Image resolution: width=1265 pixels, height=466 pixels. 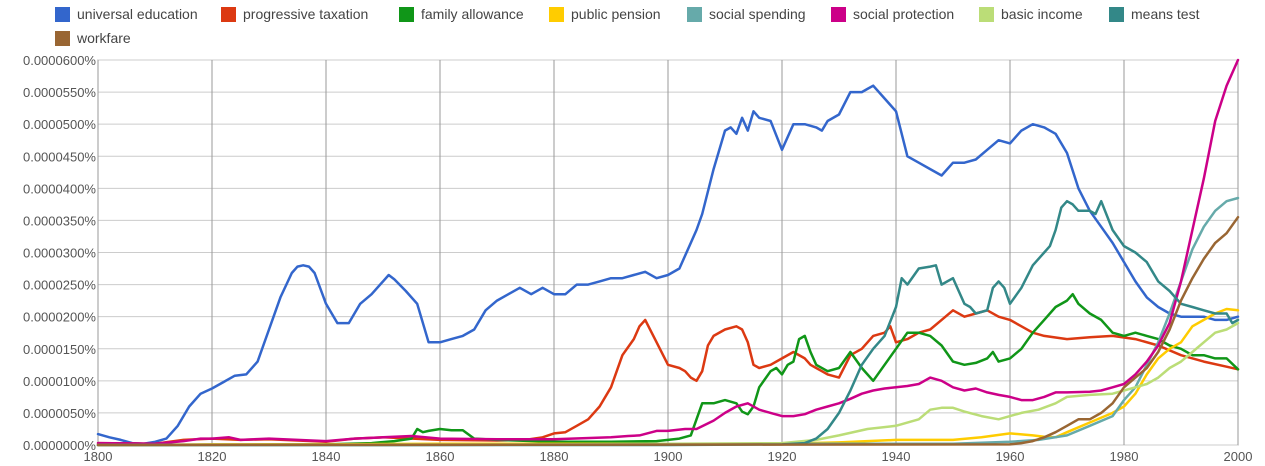 What do you see at coordinates (1165, 14) in the screenshot?
I see `legend-label: means test` at bounding box center [1165, 14].